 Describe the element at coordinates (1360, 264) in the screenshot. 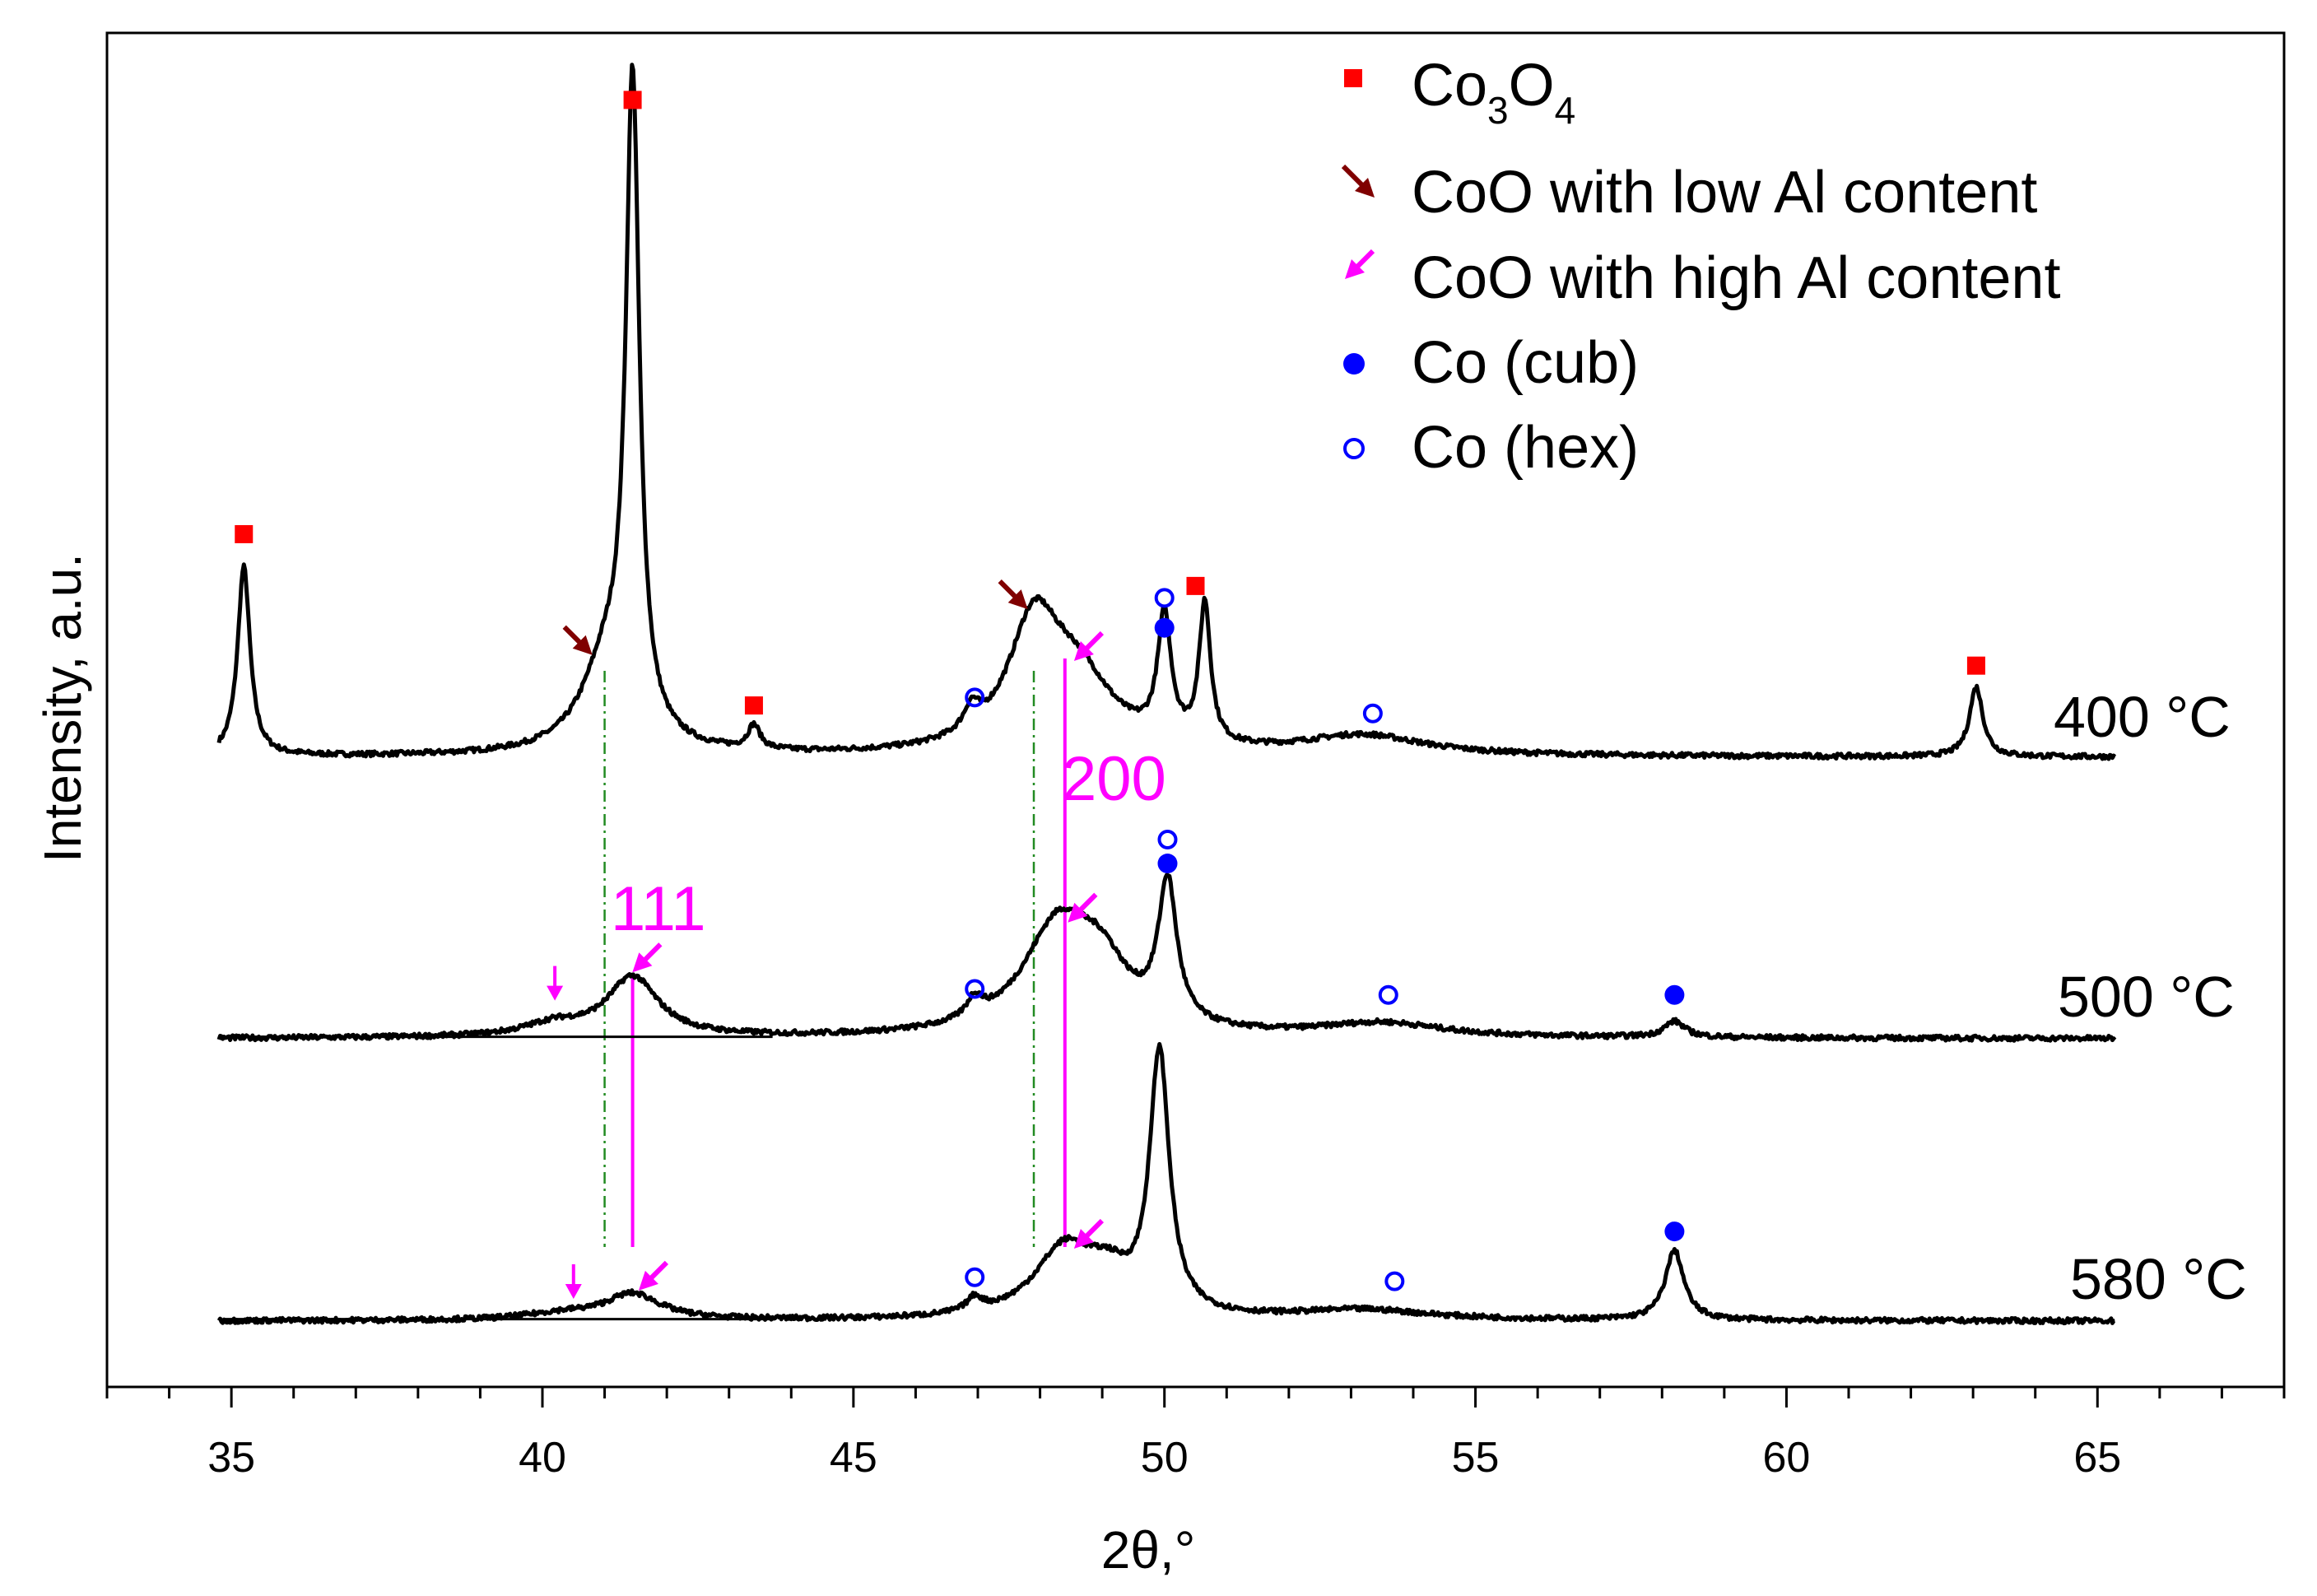

I see `legend-marker-coo-high-icon` at that location.